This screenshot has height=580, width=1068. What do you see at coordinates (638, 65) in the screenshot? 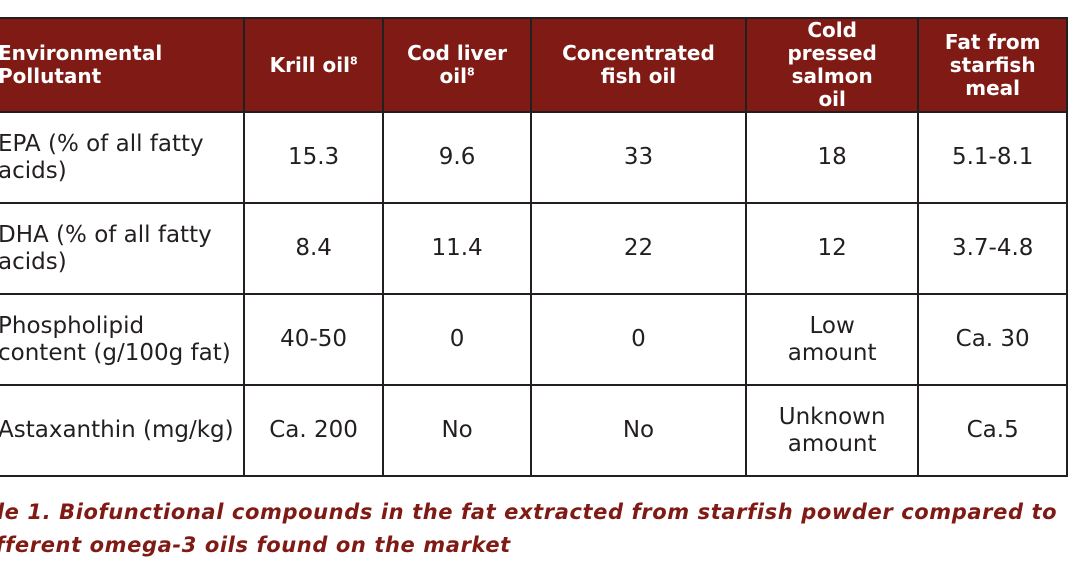
I see `column-header: Concentrated fish oil` at bounding box center [638, 65].